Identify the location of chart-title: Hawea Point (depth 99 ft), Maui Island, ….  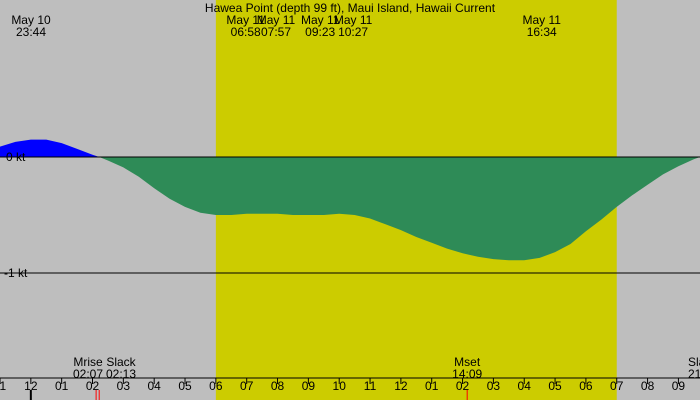
(350, 8).